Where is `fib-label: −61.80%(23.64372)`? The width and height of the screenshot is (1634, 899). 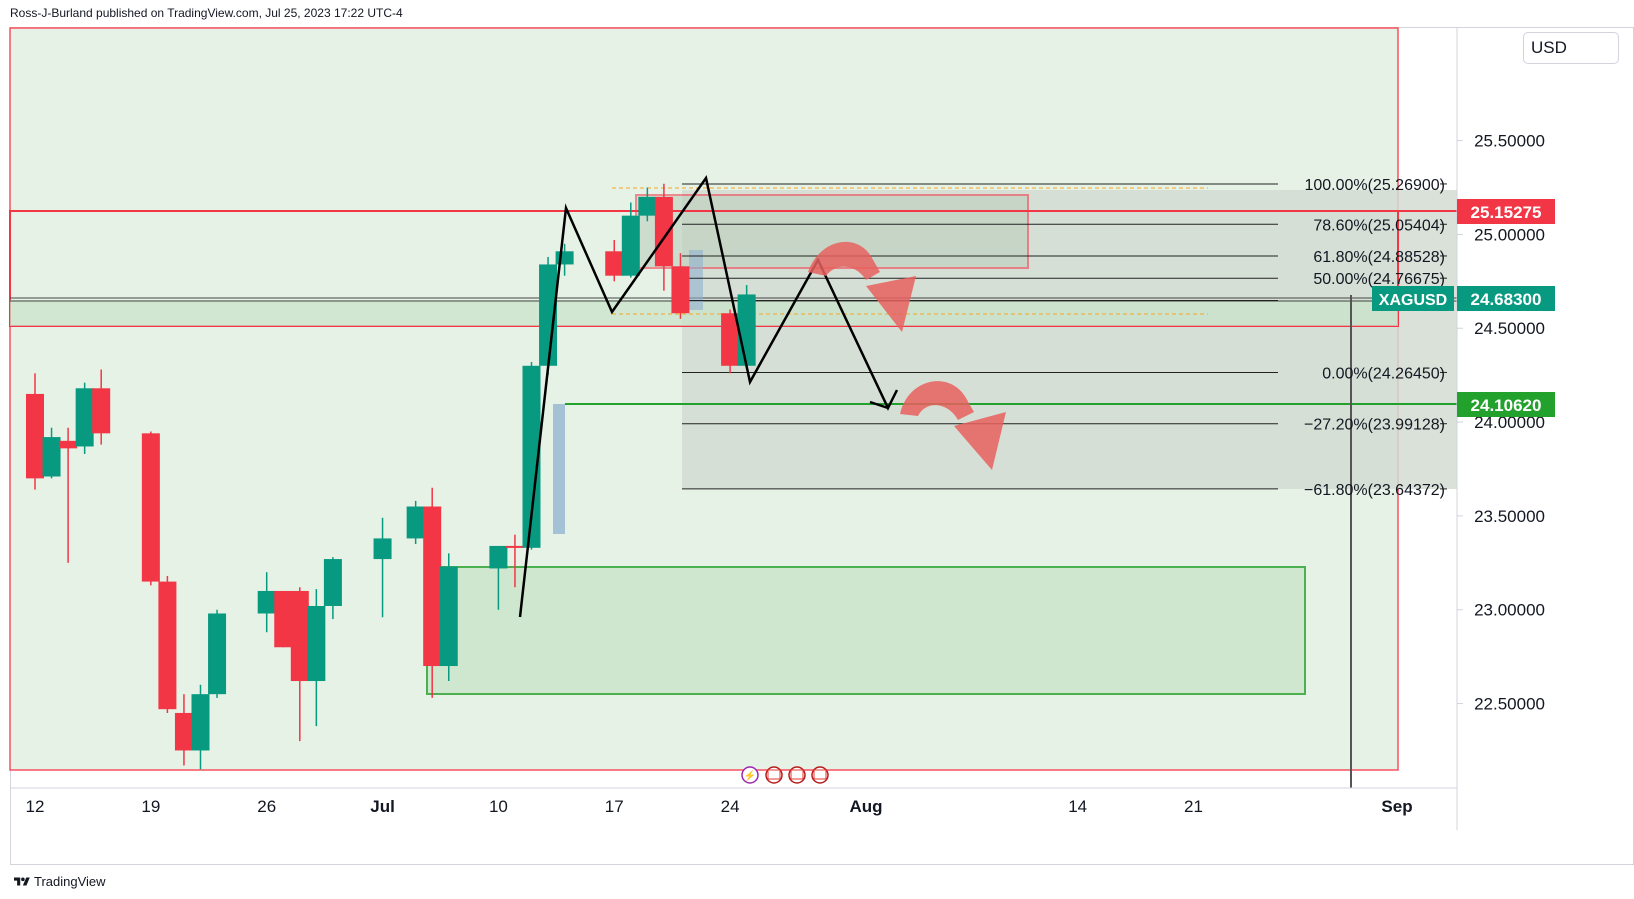 fib-label: −61.80%(23.64372) is located at coordinates (1374, 490).